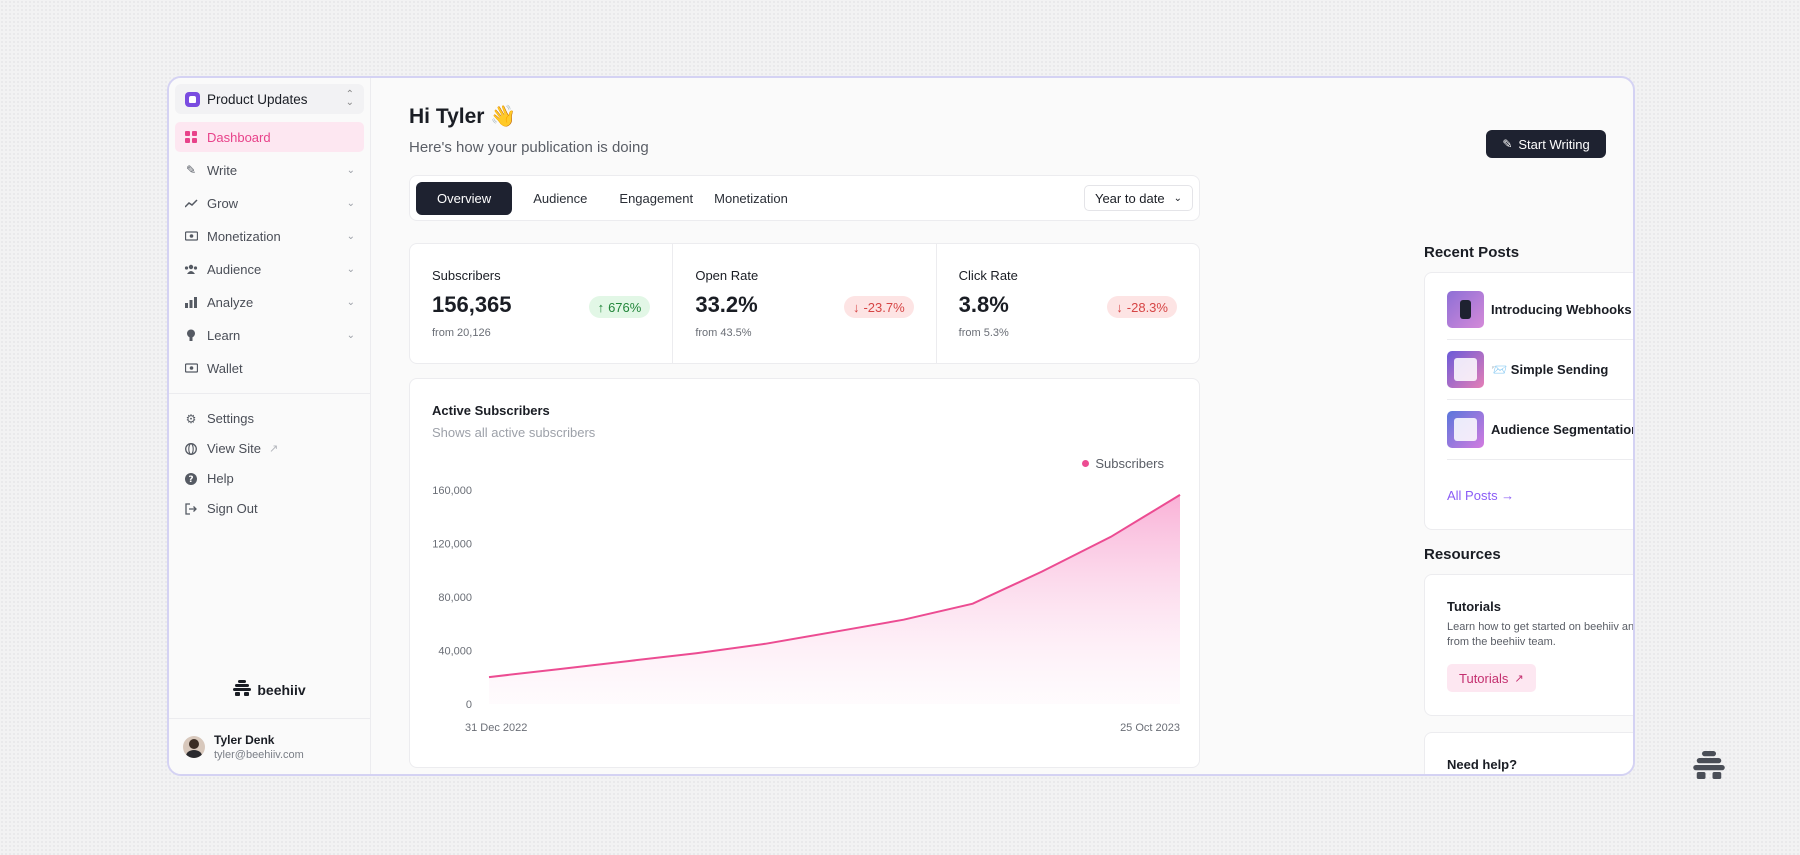 This screenshot has height=855, width=1800. Describe the element at coordinates (269, 368) in the screenshot. I see `nav-item-wallet: Wallet` at that location.